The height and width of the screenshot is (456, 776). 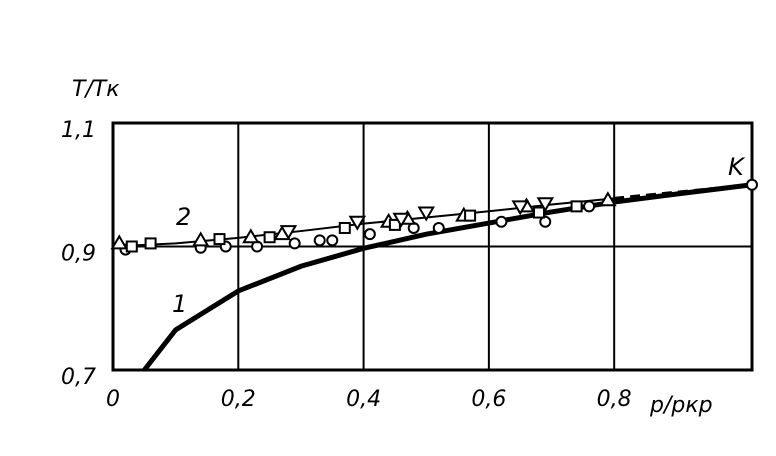 What do you see at coordinates (183, 217) in the screenshot?
I see `annotation: 2` at bounding box center [183, 217].